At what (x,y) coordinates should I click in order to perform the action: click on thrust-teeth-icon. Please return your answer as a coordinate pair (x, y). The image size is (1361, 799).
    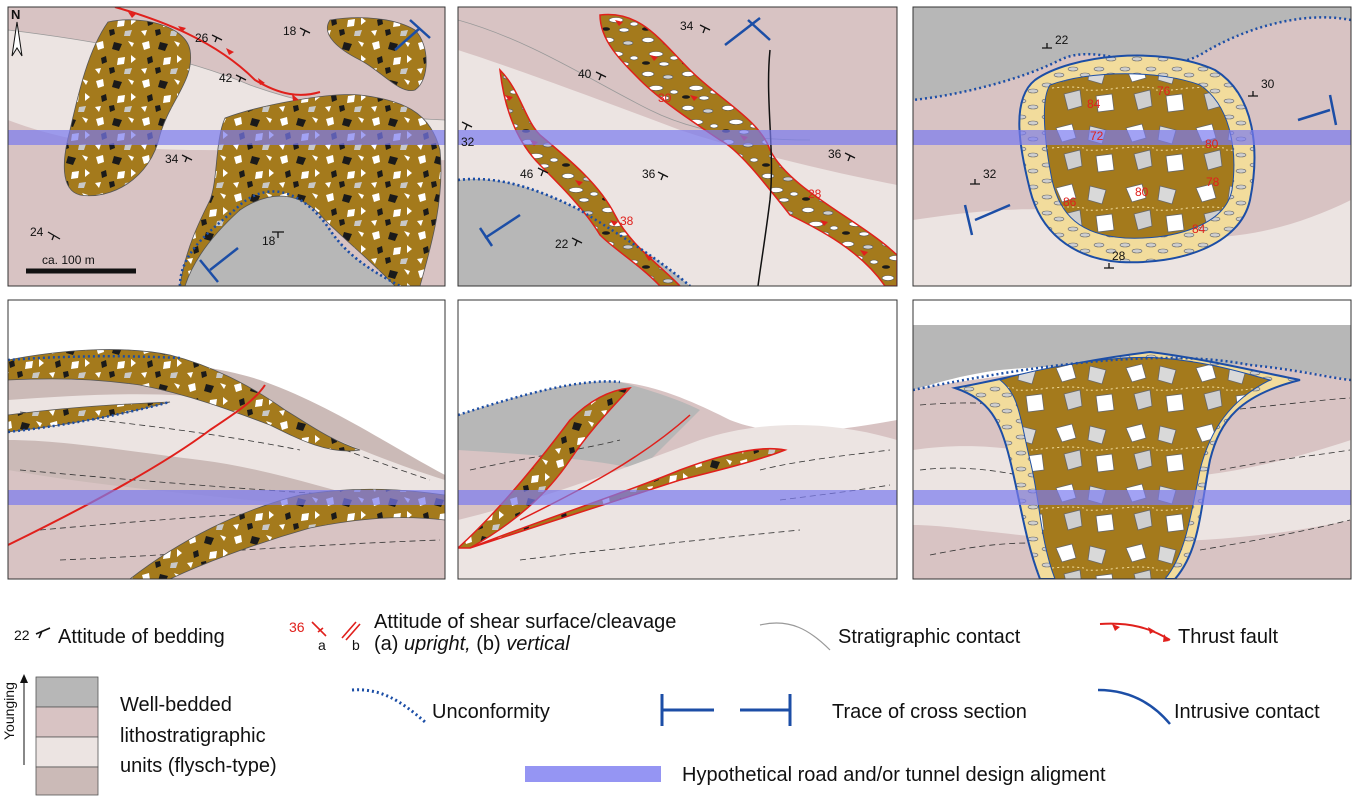
    Looking at the image, I should click on (1140, 633).